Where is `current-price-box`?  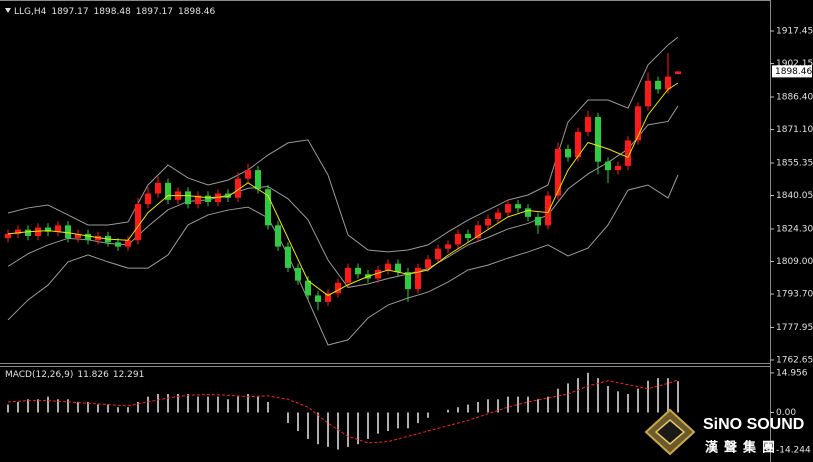 current-price-box is located at coordinates (792, 71).